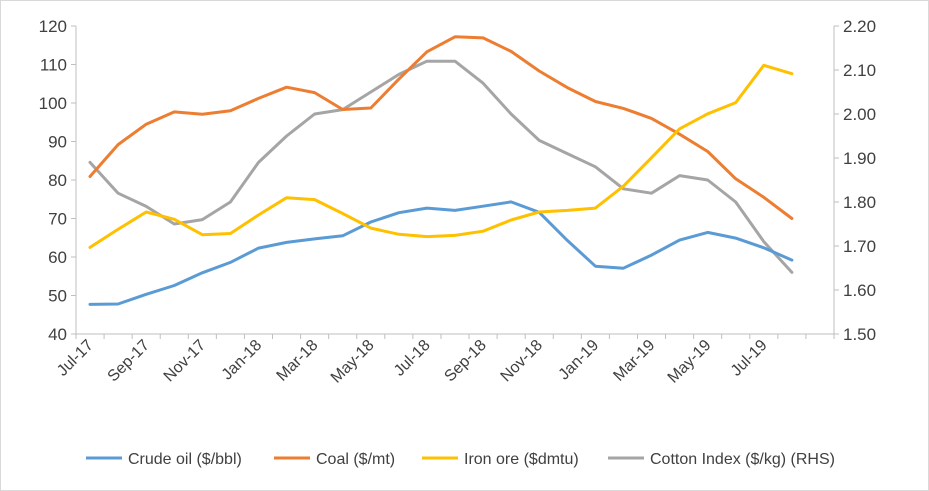 The width and height of the screenshot is (929, 491). I want to click on x-tick-label: Nov-17, so click(185, 361).